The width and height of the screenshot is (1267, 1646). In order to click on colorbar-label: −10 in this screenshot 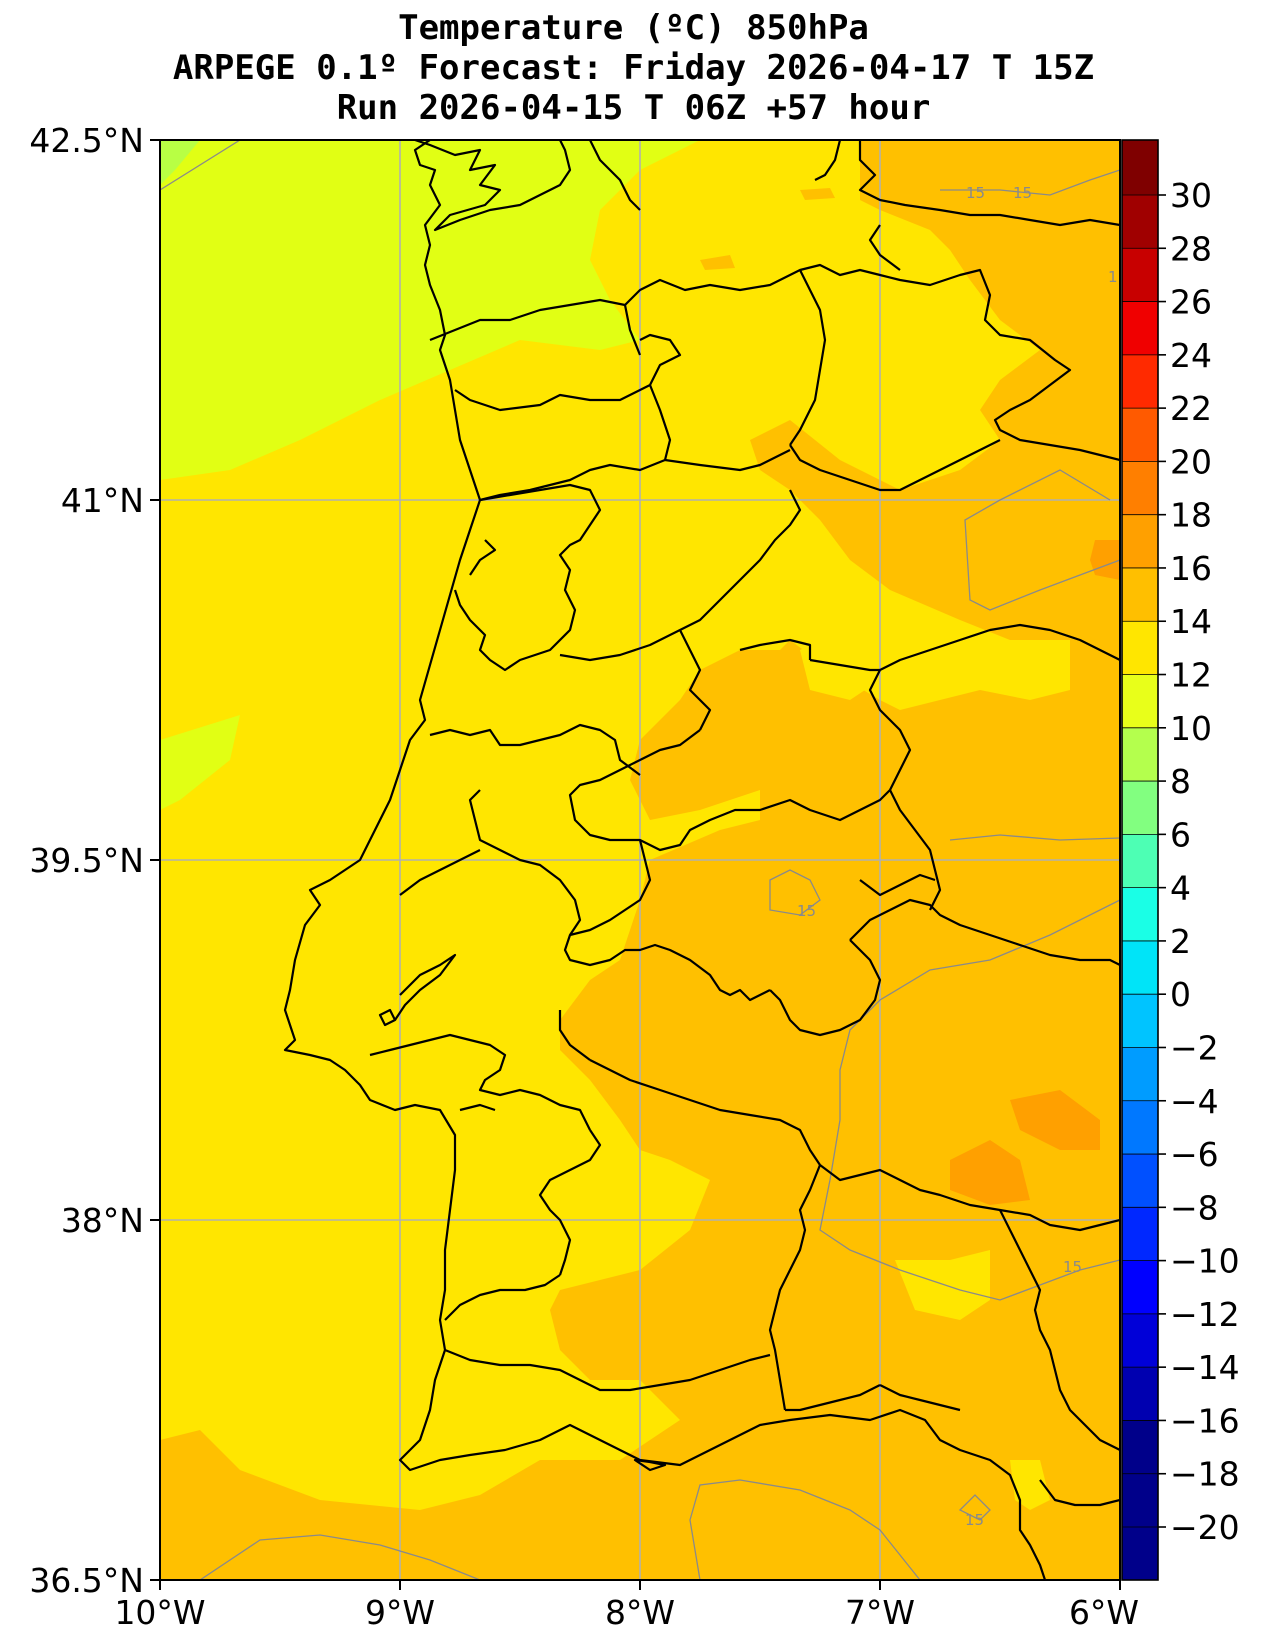, I will do `click(1205, 1261)`.